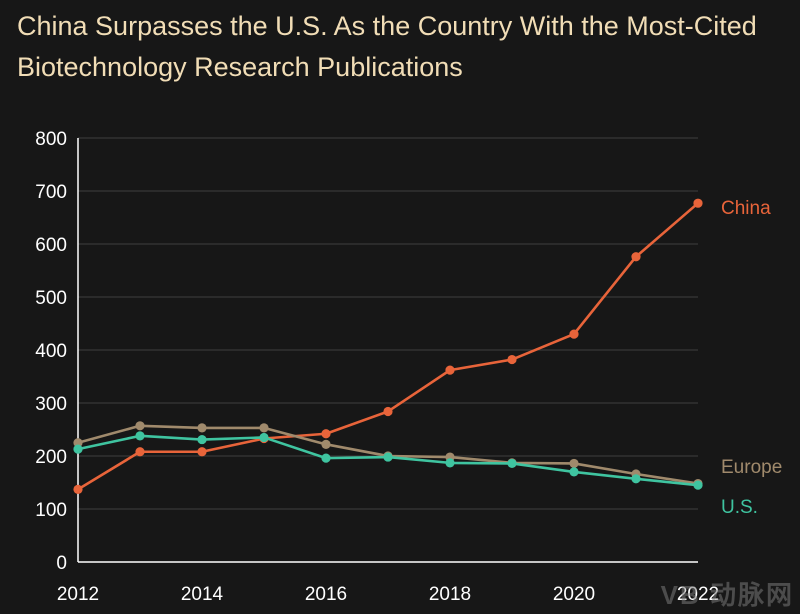 The width and height of the screenshot is (800, 614). What do you see at coordinates (78, 594) in the screenshot?
I see `x-tick-label: 2012` at bounding box center [78, 594].